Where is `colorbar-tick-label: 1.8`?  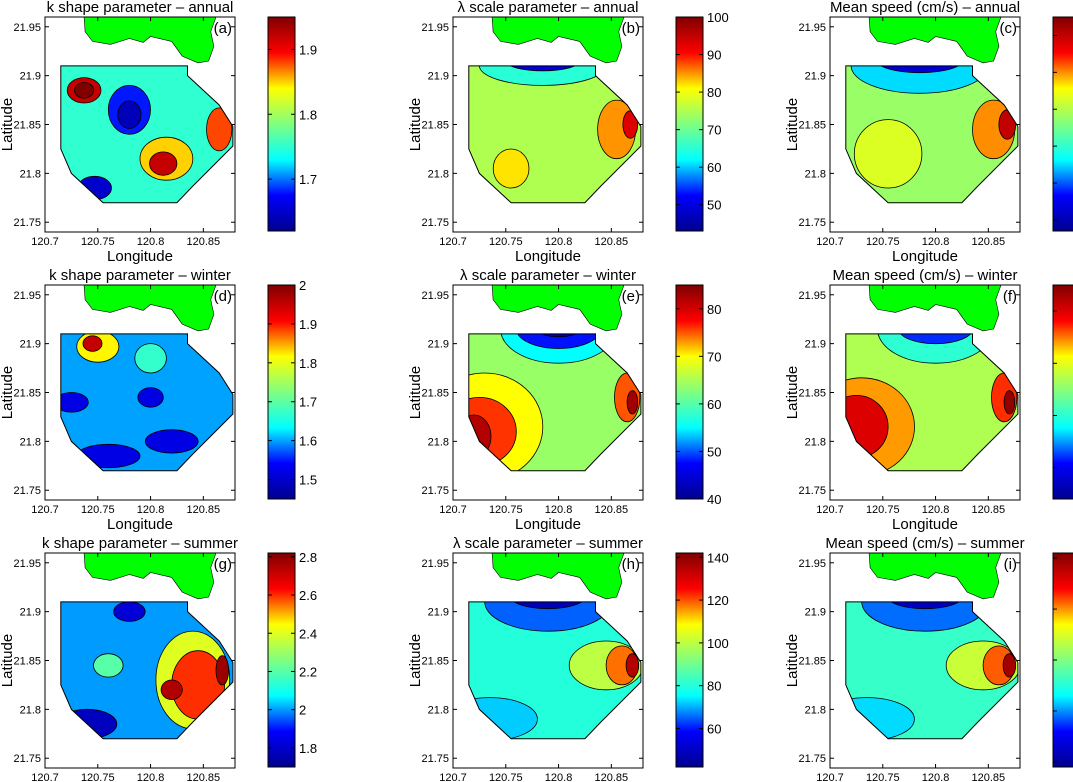 colorbar-tick-label: 1.8 is located at coordinates (308, 114).